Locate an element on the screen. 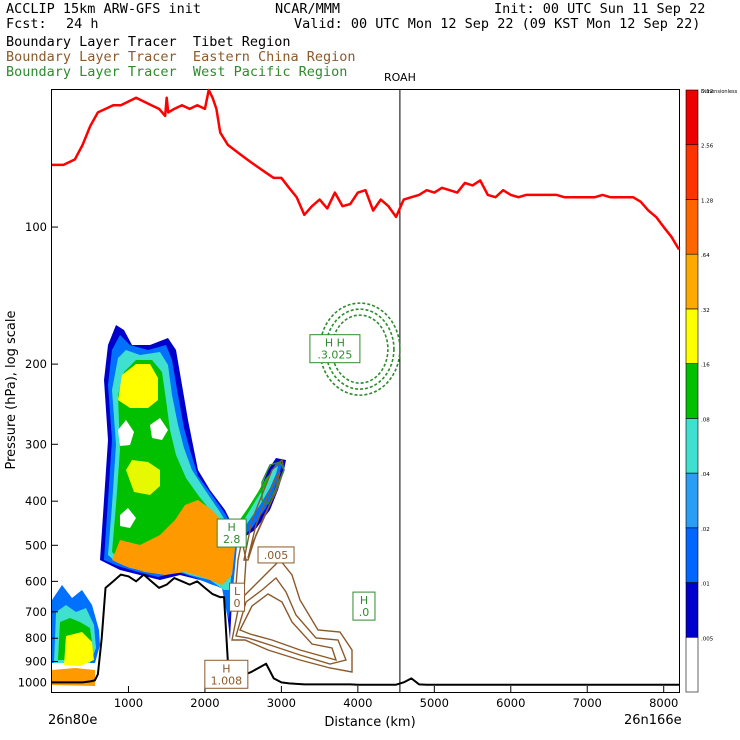 The width and height of the screenshot is (740, 740). organization-label: NCAR/MMM is located at coordinates (308, 9).